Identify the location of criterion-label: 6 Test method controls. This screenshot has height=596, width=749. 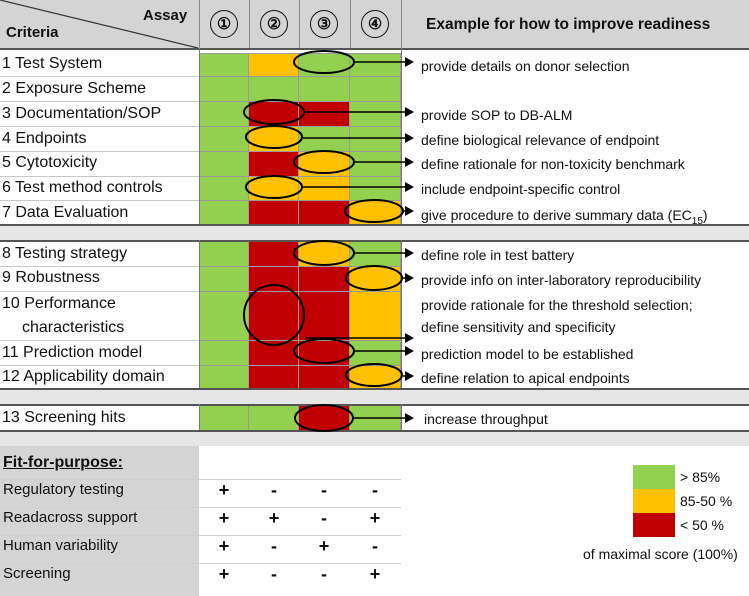
(82, 187).